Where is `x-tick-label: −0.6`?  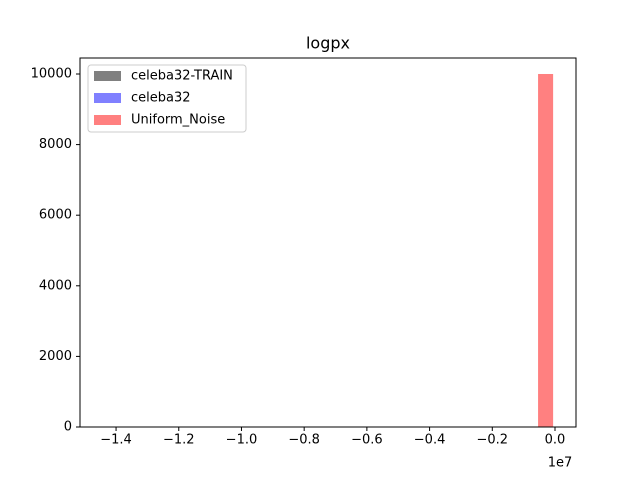 x-tick-label: −0.6 is located at coordinates (367, 440).